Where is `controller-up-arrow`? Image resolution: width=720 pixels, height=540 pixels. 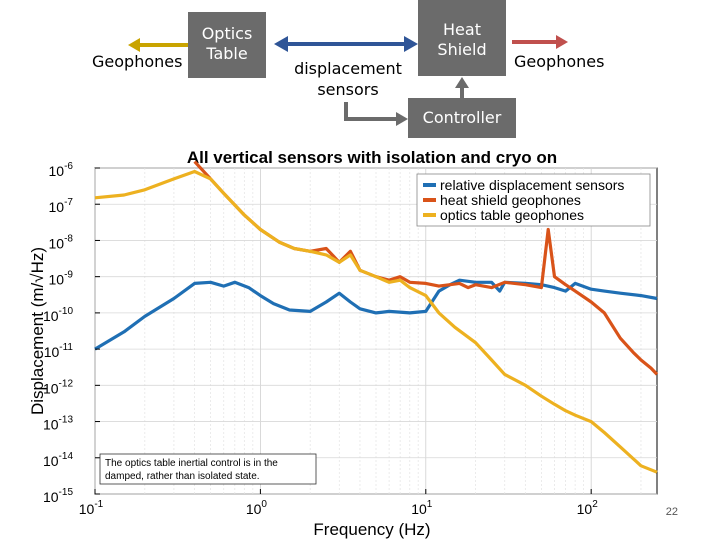 controller-up-arrow is located at coordinates (462, 87).